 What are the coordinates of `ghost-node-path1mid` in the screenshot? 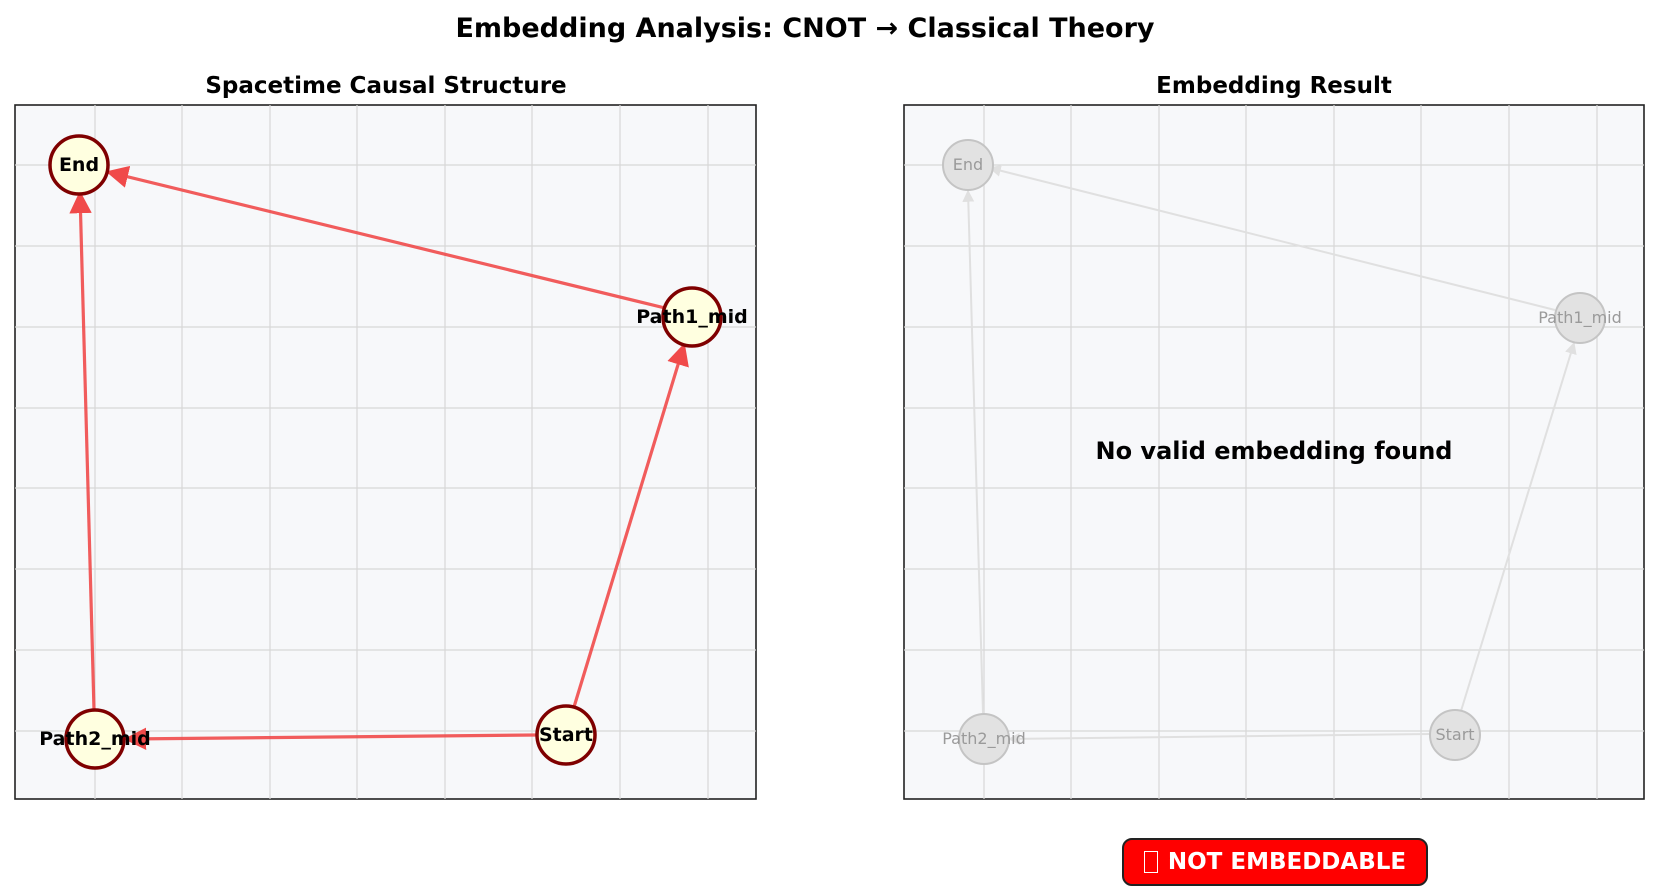 It's located at (1580, 318).